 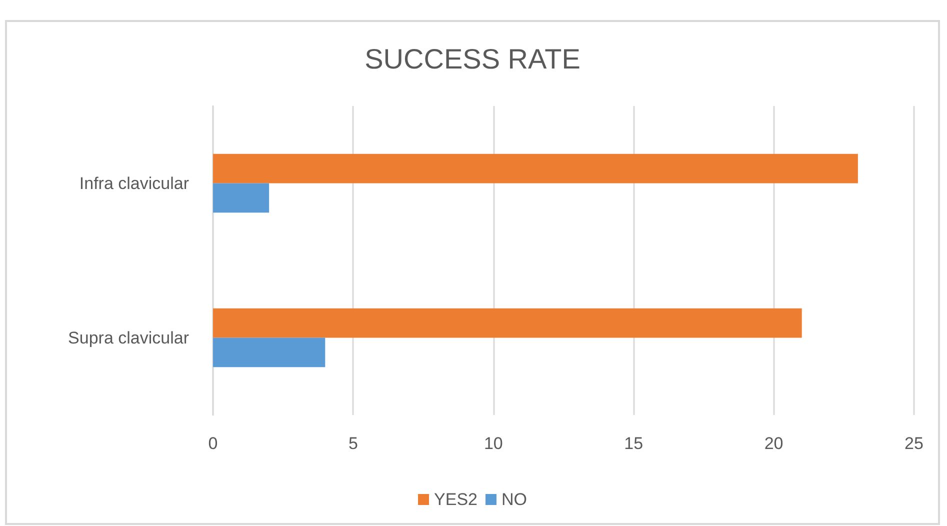 What do you see at coordinates (456, 499) in the screenshot?
I see `legend-label: YES2` at bounding box center [456, 499].